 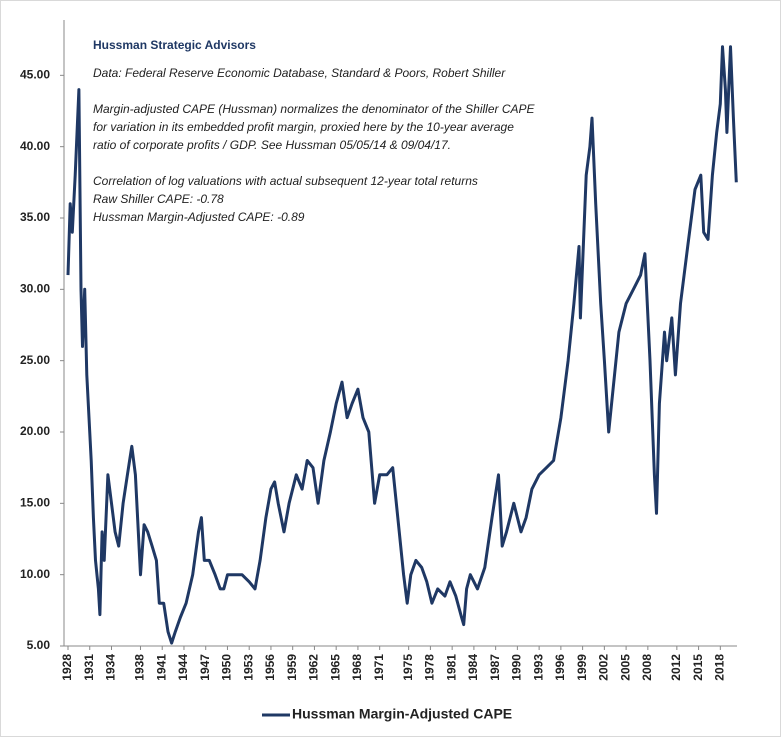 What do you see at coordinates (560, 667) in the screenshot?
I see `x-tick-label: 1996` at bounding box center [560, 667].